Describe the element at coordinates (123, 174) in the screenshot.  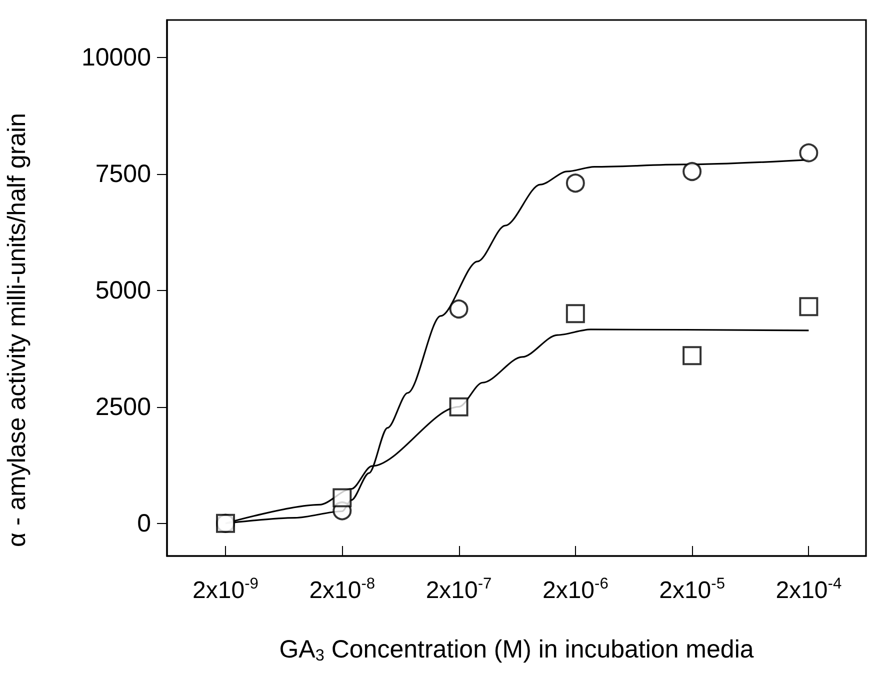
I see `y-tick-label: 7500` at that location.